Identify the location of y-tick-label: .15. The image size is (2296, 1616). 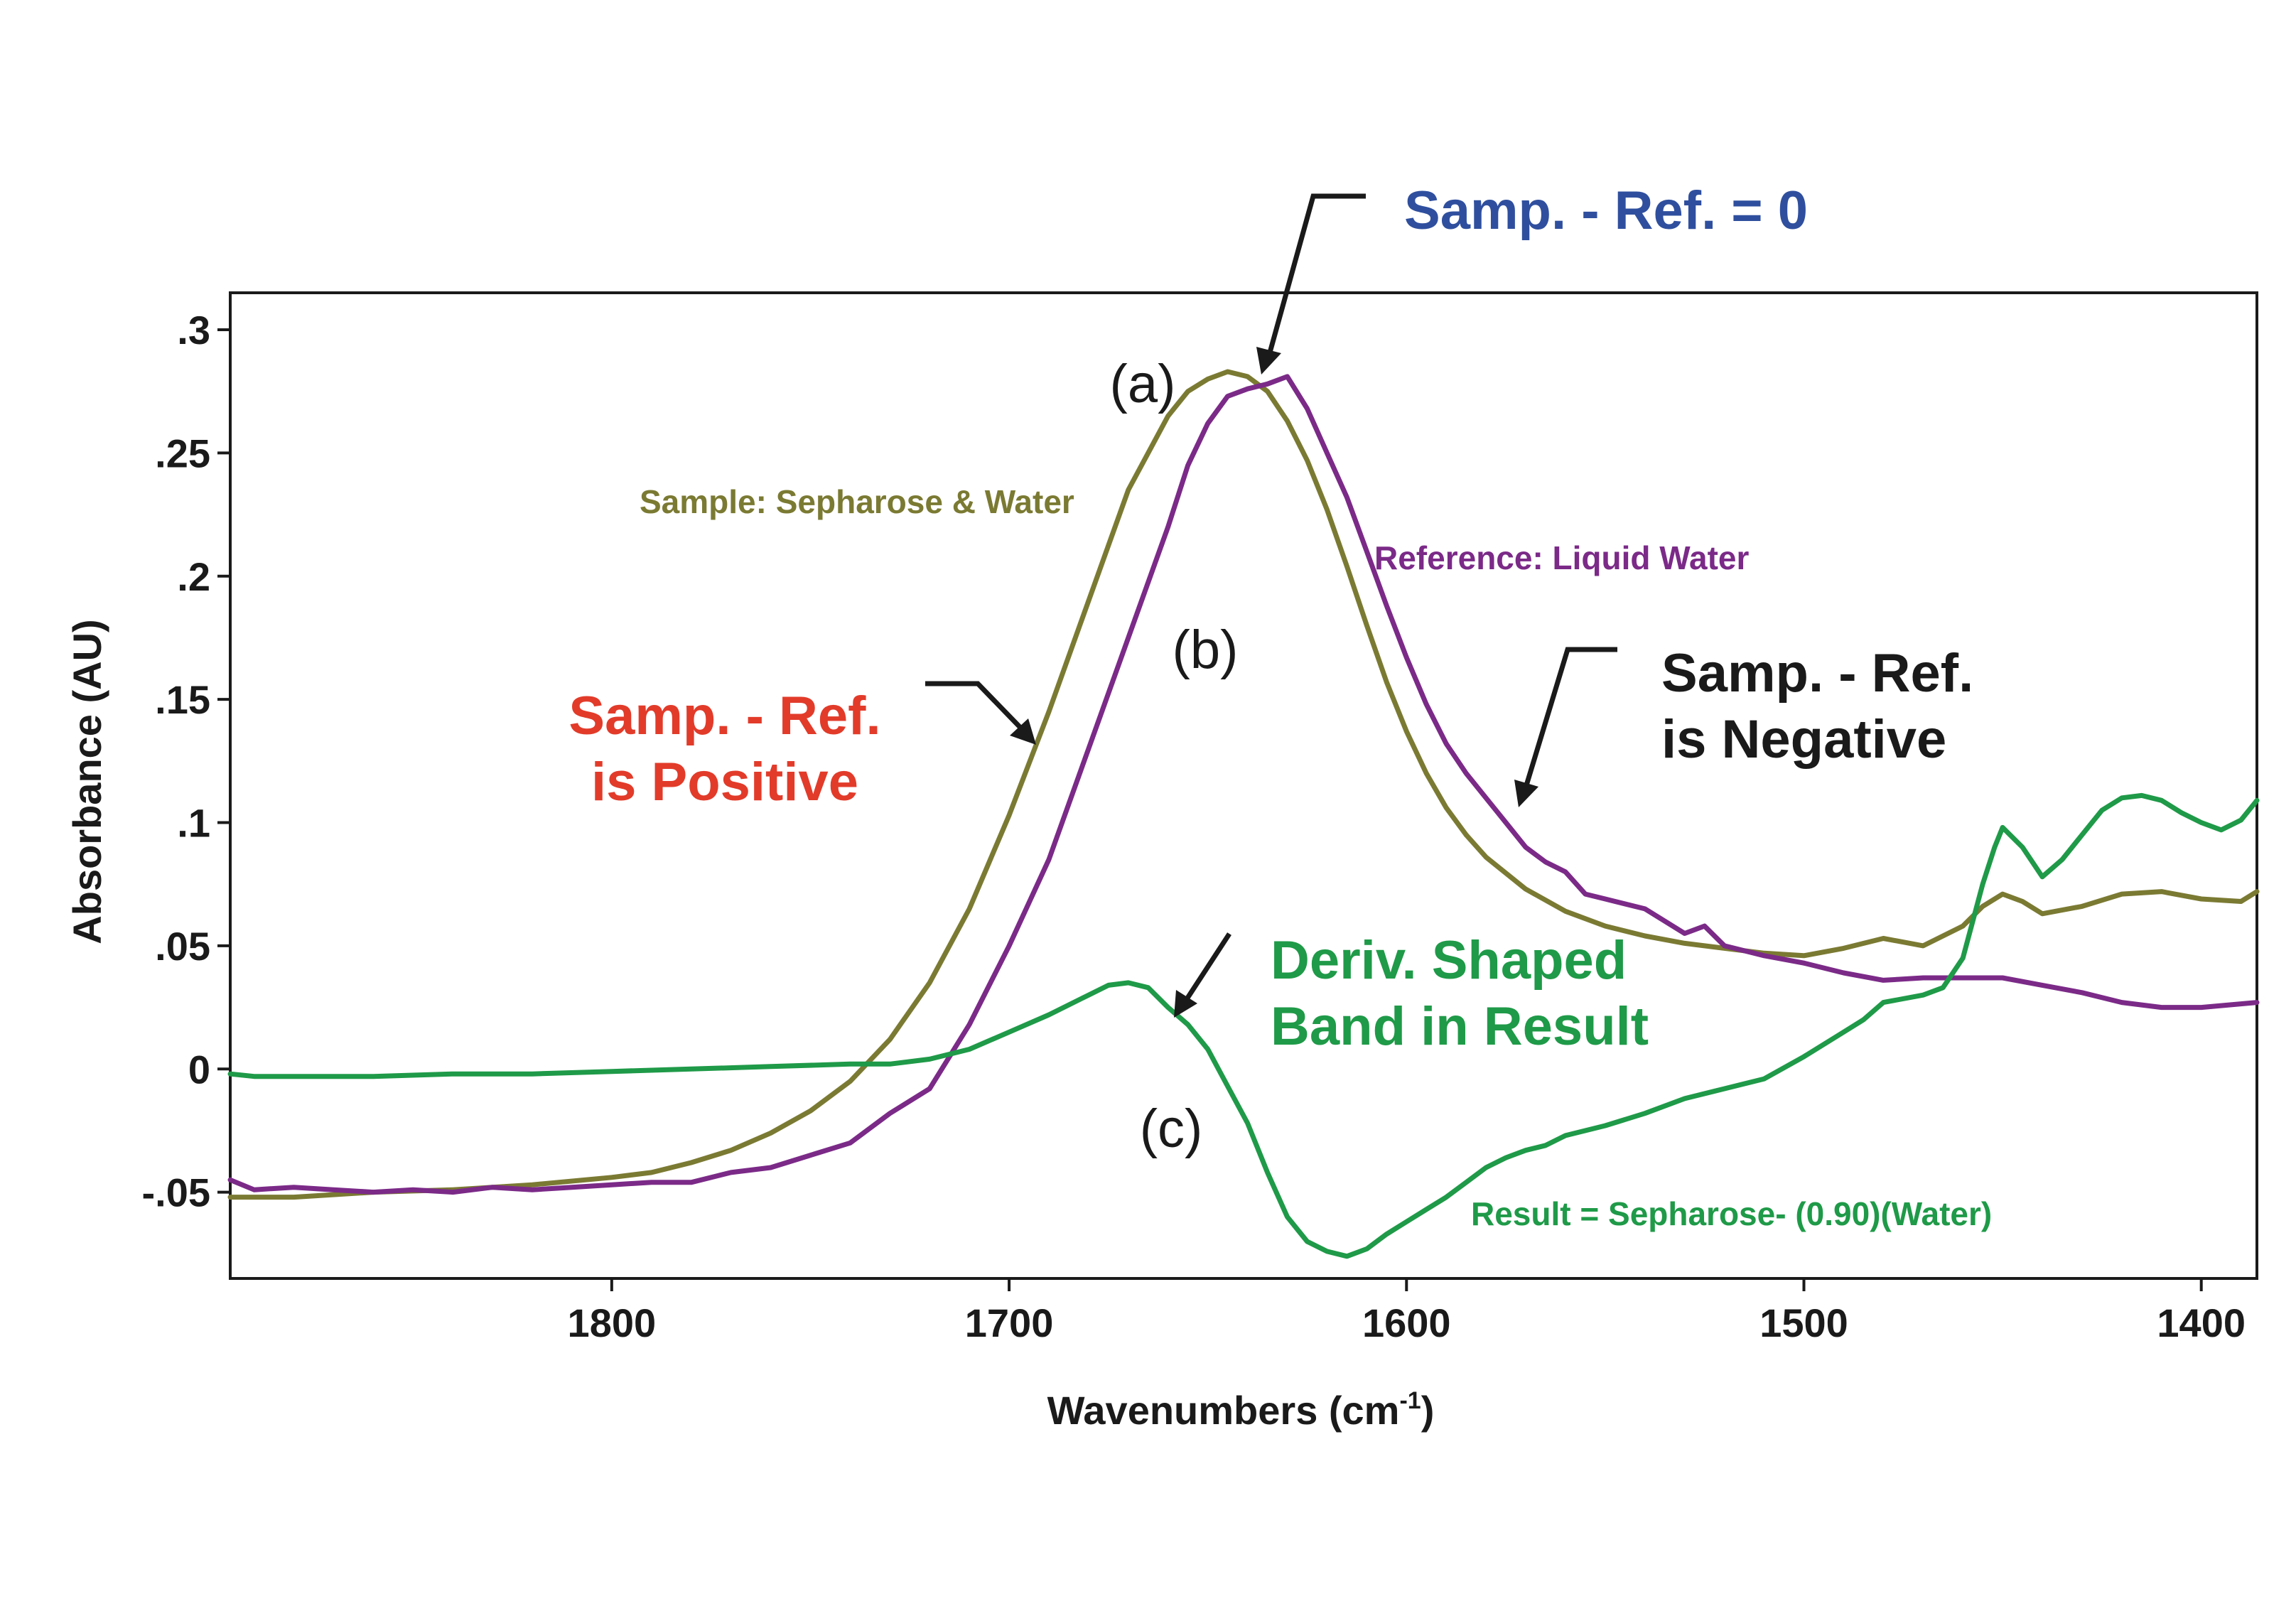
(182, 700).